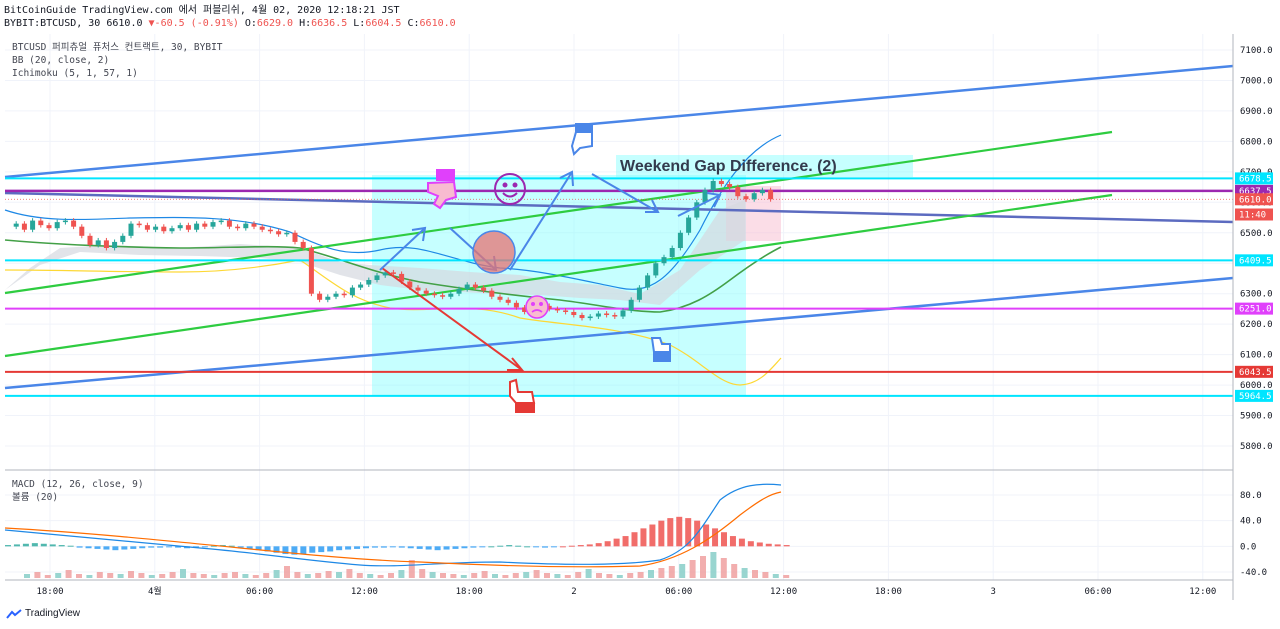 Image resolution: width=1280 pixels, height=629 pixels. What do you see at coordinates (619, 207) in the screenshot?
I see `downtrend-line` at bounding box center [619, 207].